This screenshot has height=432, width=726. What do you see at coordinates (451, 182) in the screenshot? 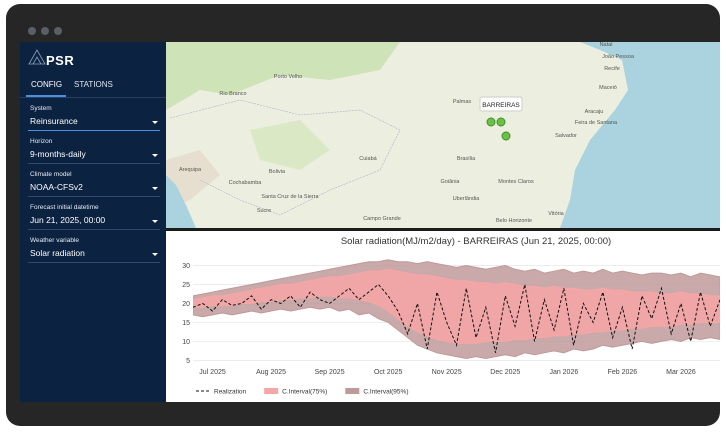
I see `city-label: Goiânia` at bounding box center [451, 182].